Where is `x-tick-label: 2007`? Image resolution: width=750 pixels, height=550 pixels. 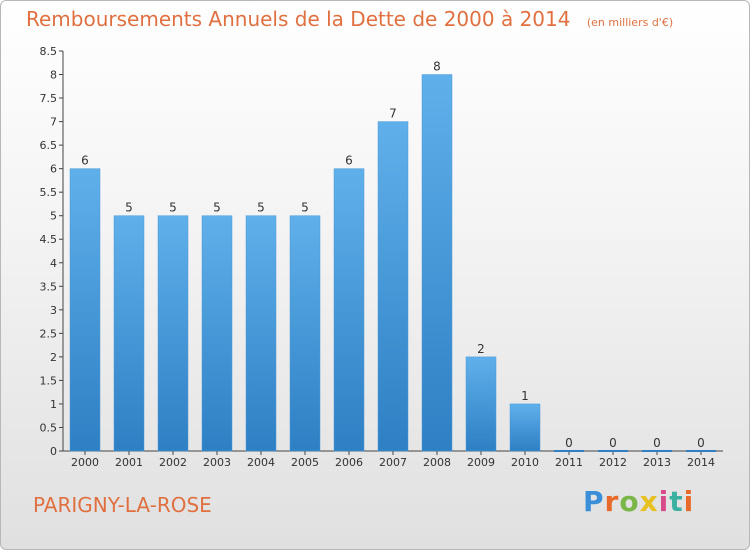
x-tick-label: 2007 is located at coordinates (393, 462).